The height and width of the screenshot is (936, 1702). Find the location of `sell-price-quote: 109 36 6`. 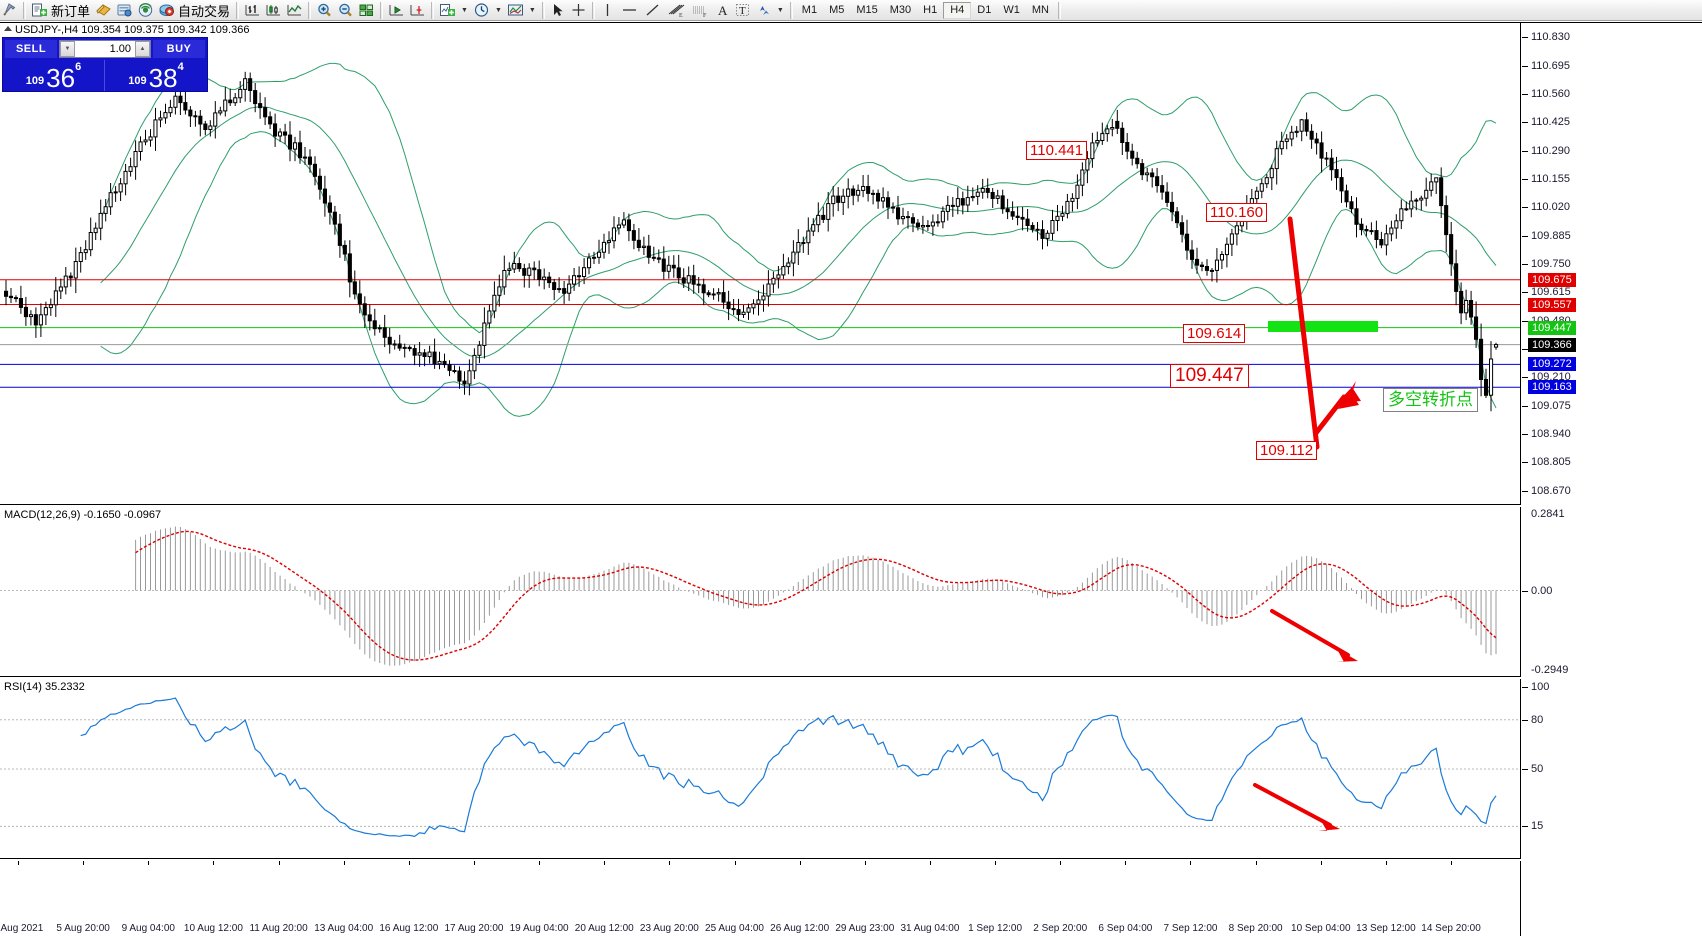

sell-price-quote: 109 36 6 is located at coordinates (54, 75).